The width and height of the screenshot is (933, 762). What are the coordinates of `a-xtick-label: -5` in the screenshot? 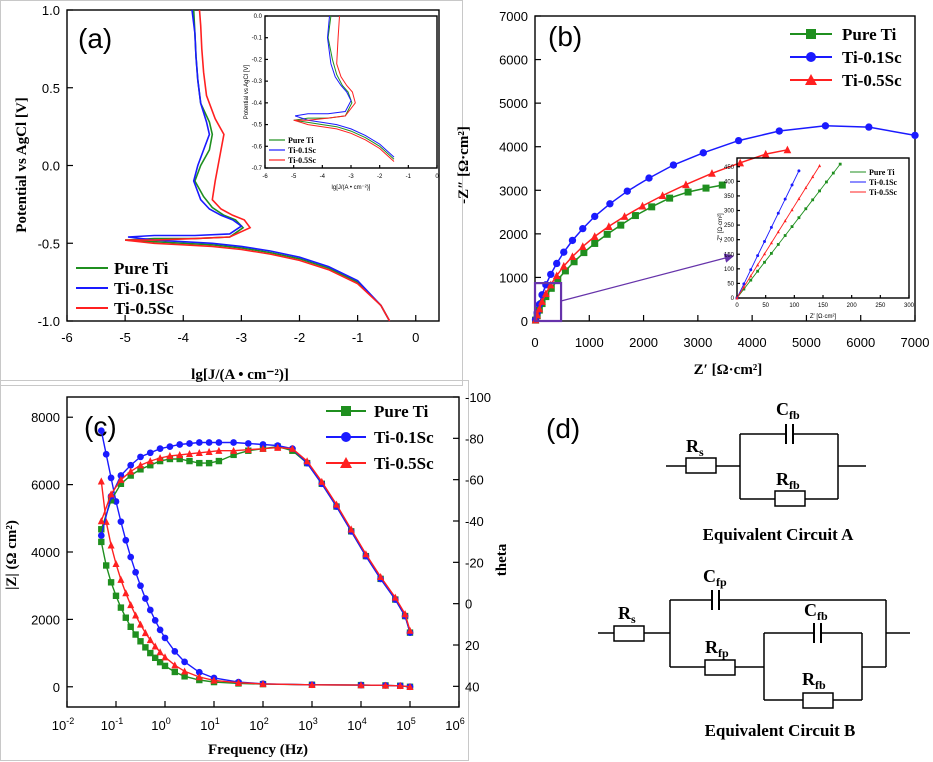 It's located at (125, 337).